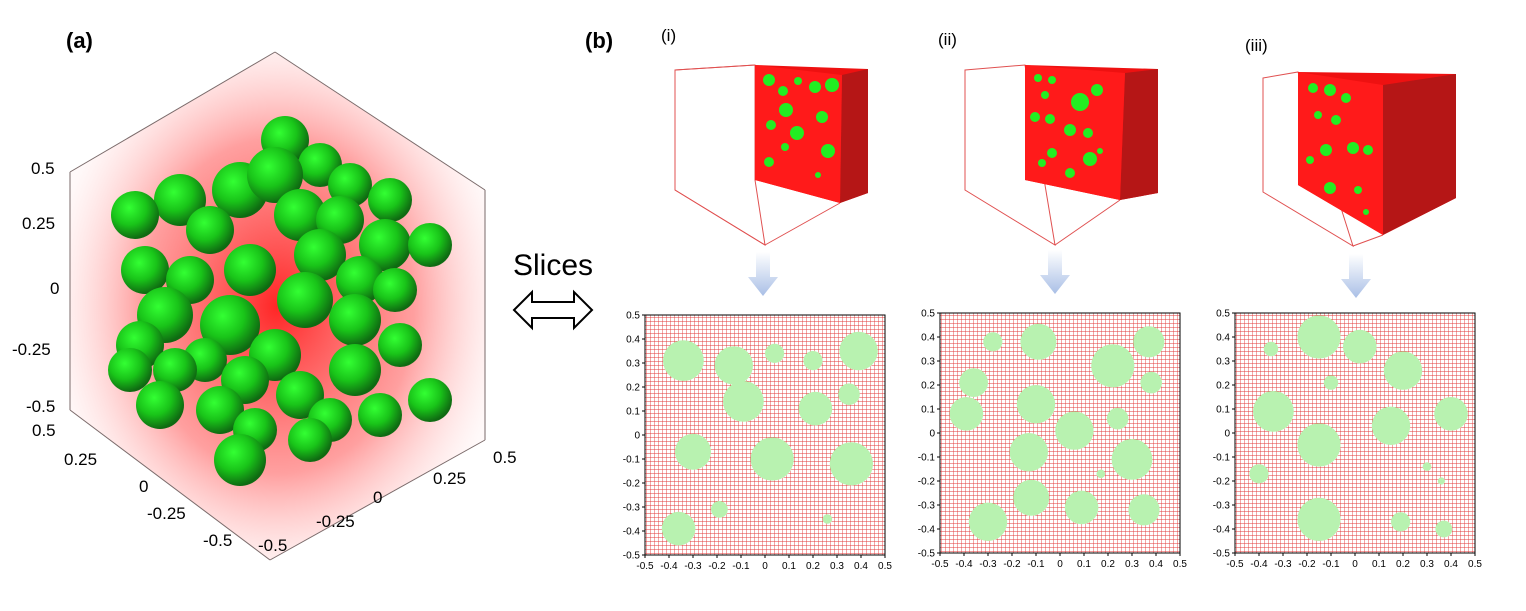  What do you see at coordinates (1012, 564) in the screenshot?
I see `x-tick-label: -0.2` at bounding box center [1012, 564].